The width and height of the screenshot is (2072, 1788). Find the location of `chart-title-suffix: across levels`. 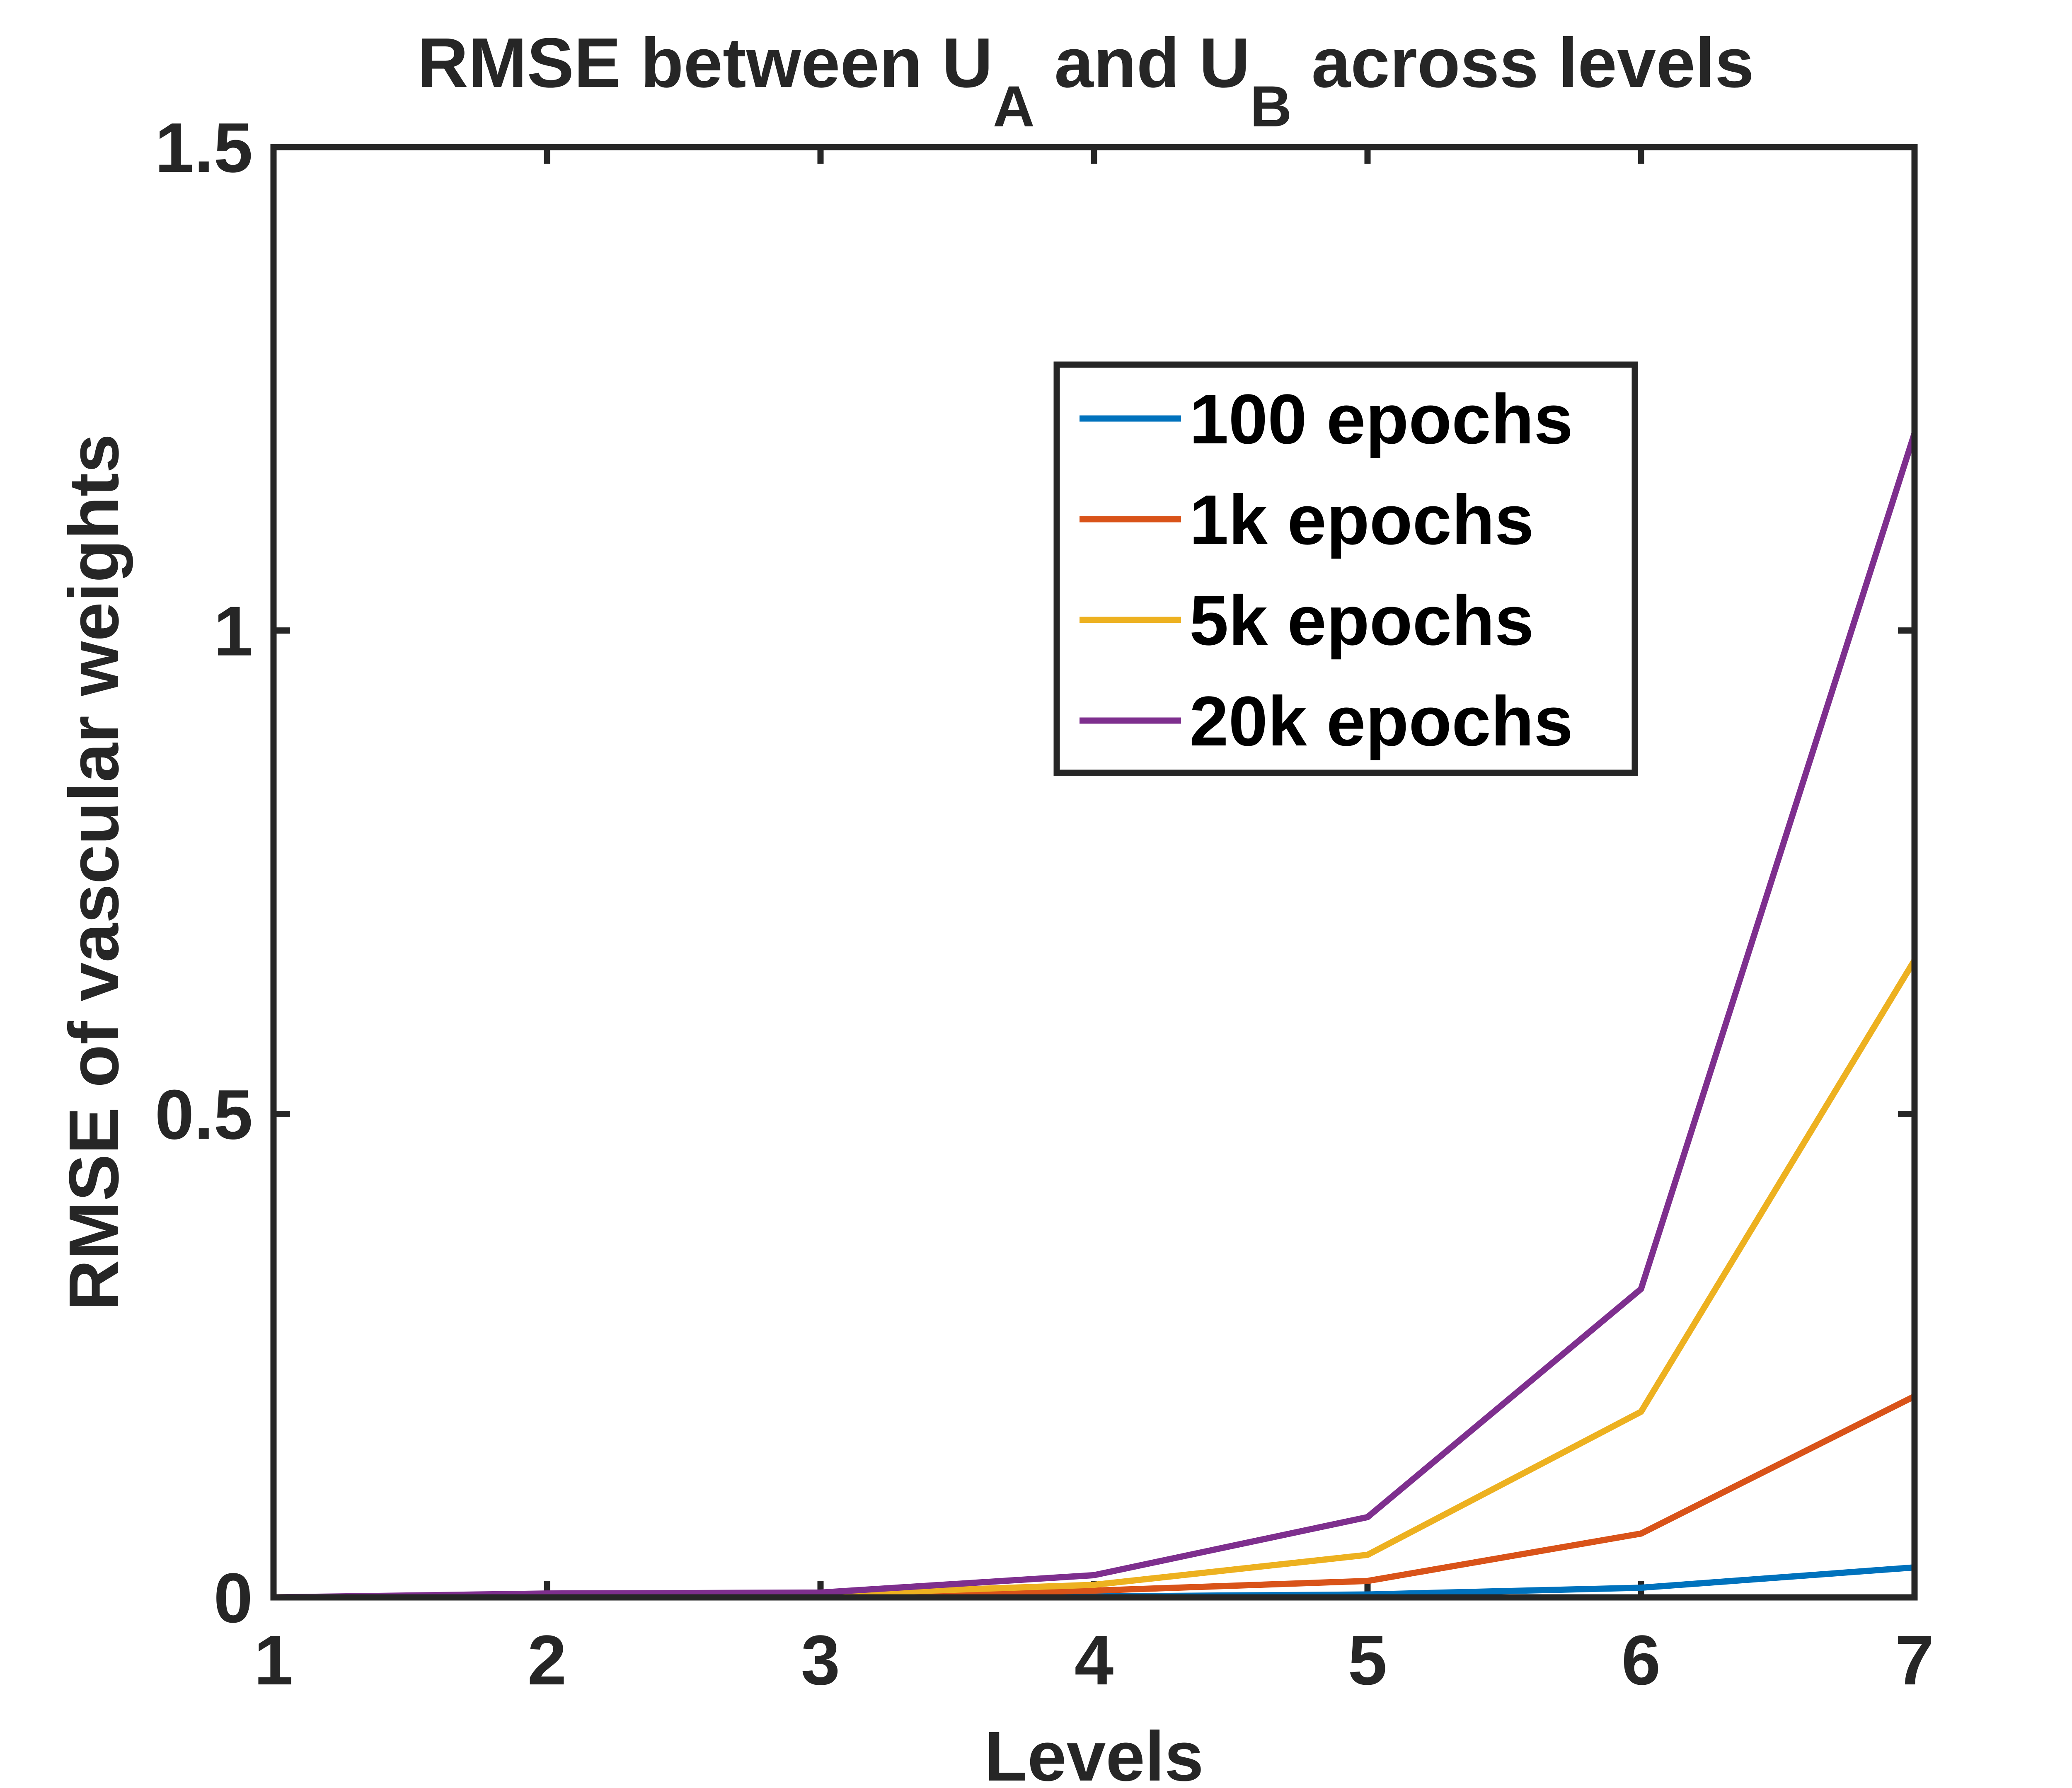

chart-title-suffix: across levels is located at coordinates (1523, 63).